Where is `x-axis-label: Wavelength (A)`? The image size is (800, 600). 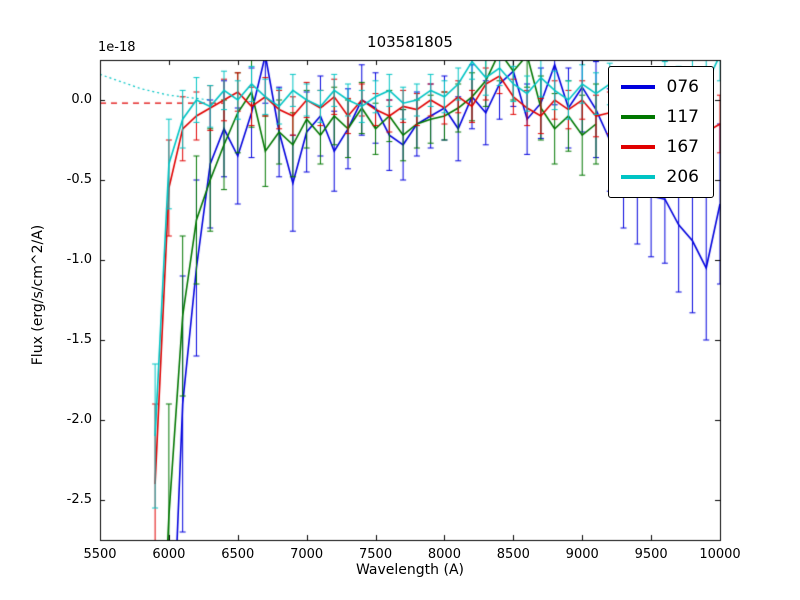
x-axis-label: Wavelength (A) is located at coordinates (409, 570).